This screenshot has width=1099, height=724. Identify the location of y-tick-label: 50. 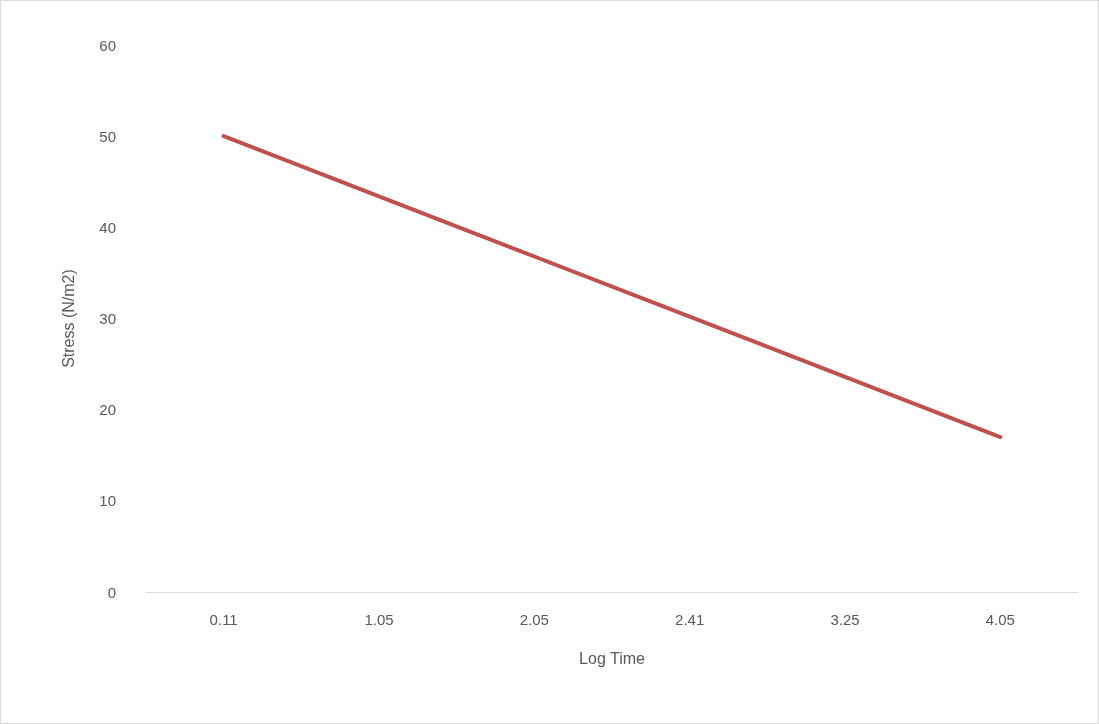
(107, 136).